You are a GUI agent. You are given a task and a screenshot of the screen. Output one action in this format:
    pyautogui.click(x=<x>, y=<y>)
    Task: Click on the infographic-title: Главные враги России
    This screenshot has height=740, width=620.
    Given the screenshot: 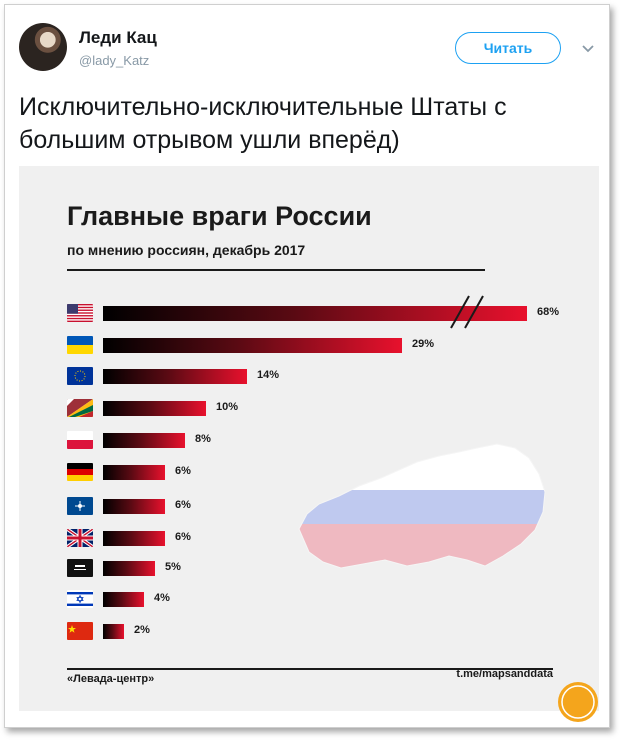 What is the action you would take?
    pyautogui.click(x=219, y=216)
    